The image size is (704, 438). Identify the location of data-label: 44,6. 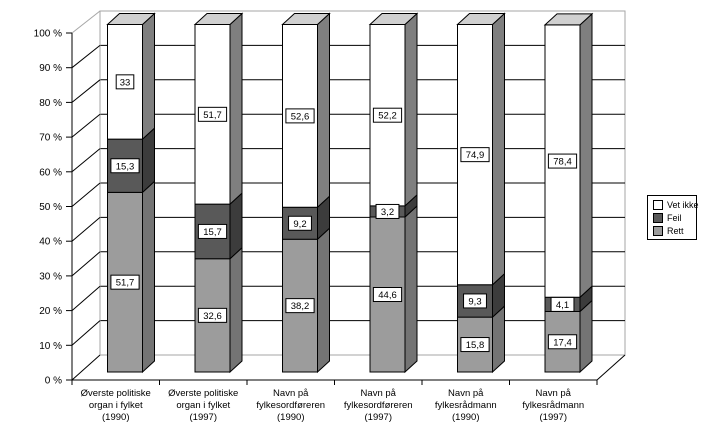
(387, 295).